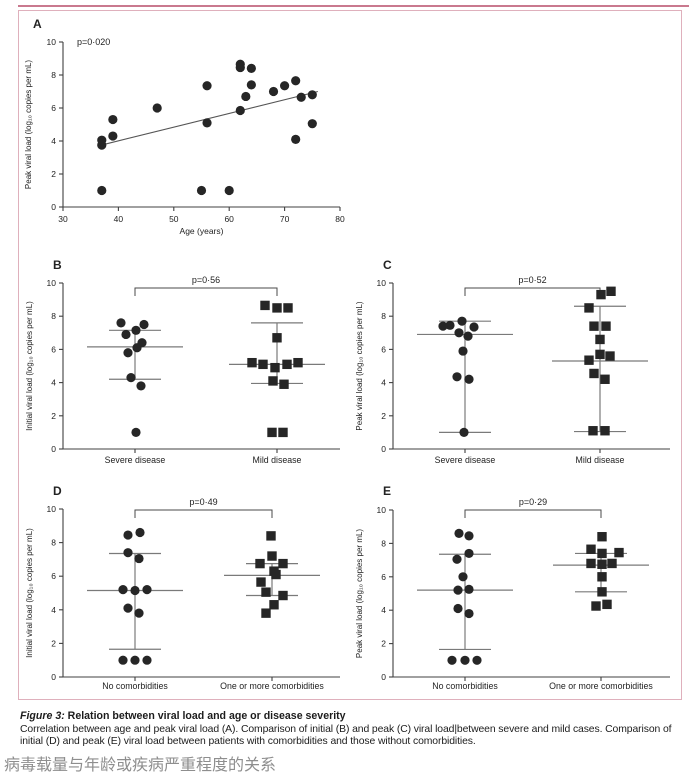 The width and height of the screenshot is (689, 781). I want to click on x-axis-title: Age (years), so click(202, 231).